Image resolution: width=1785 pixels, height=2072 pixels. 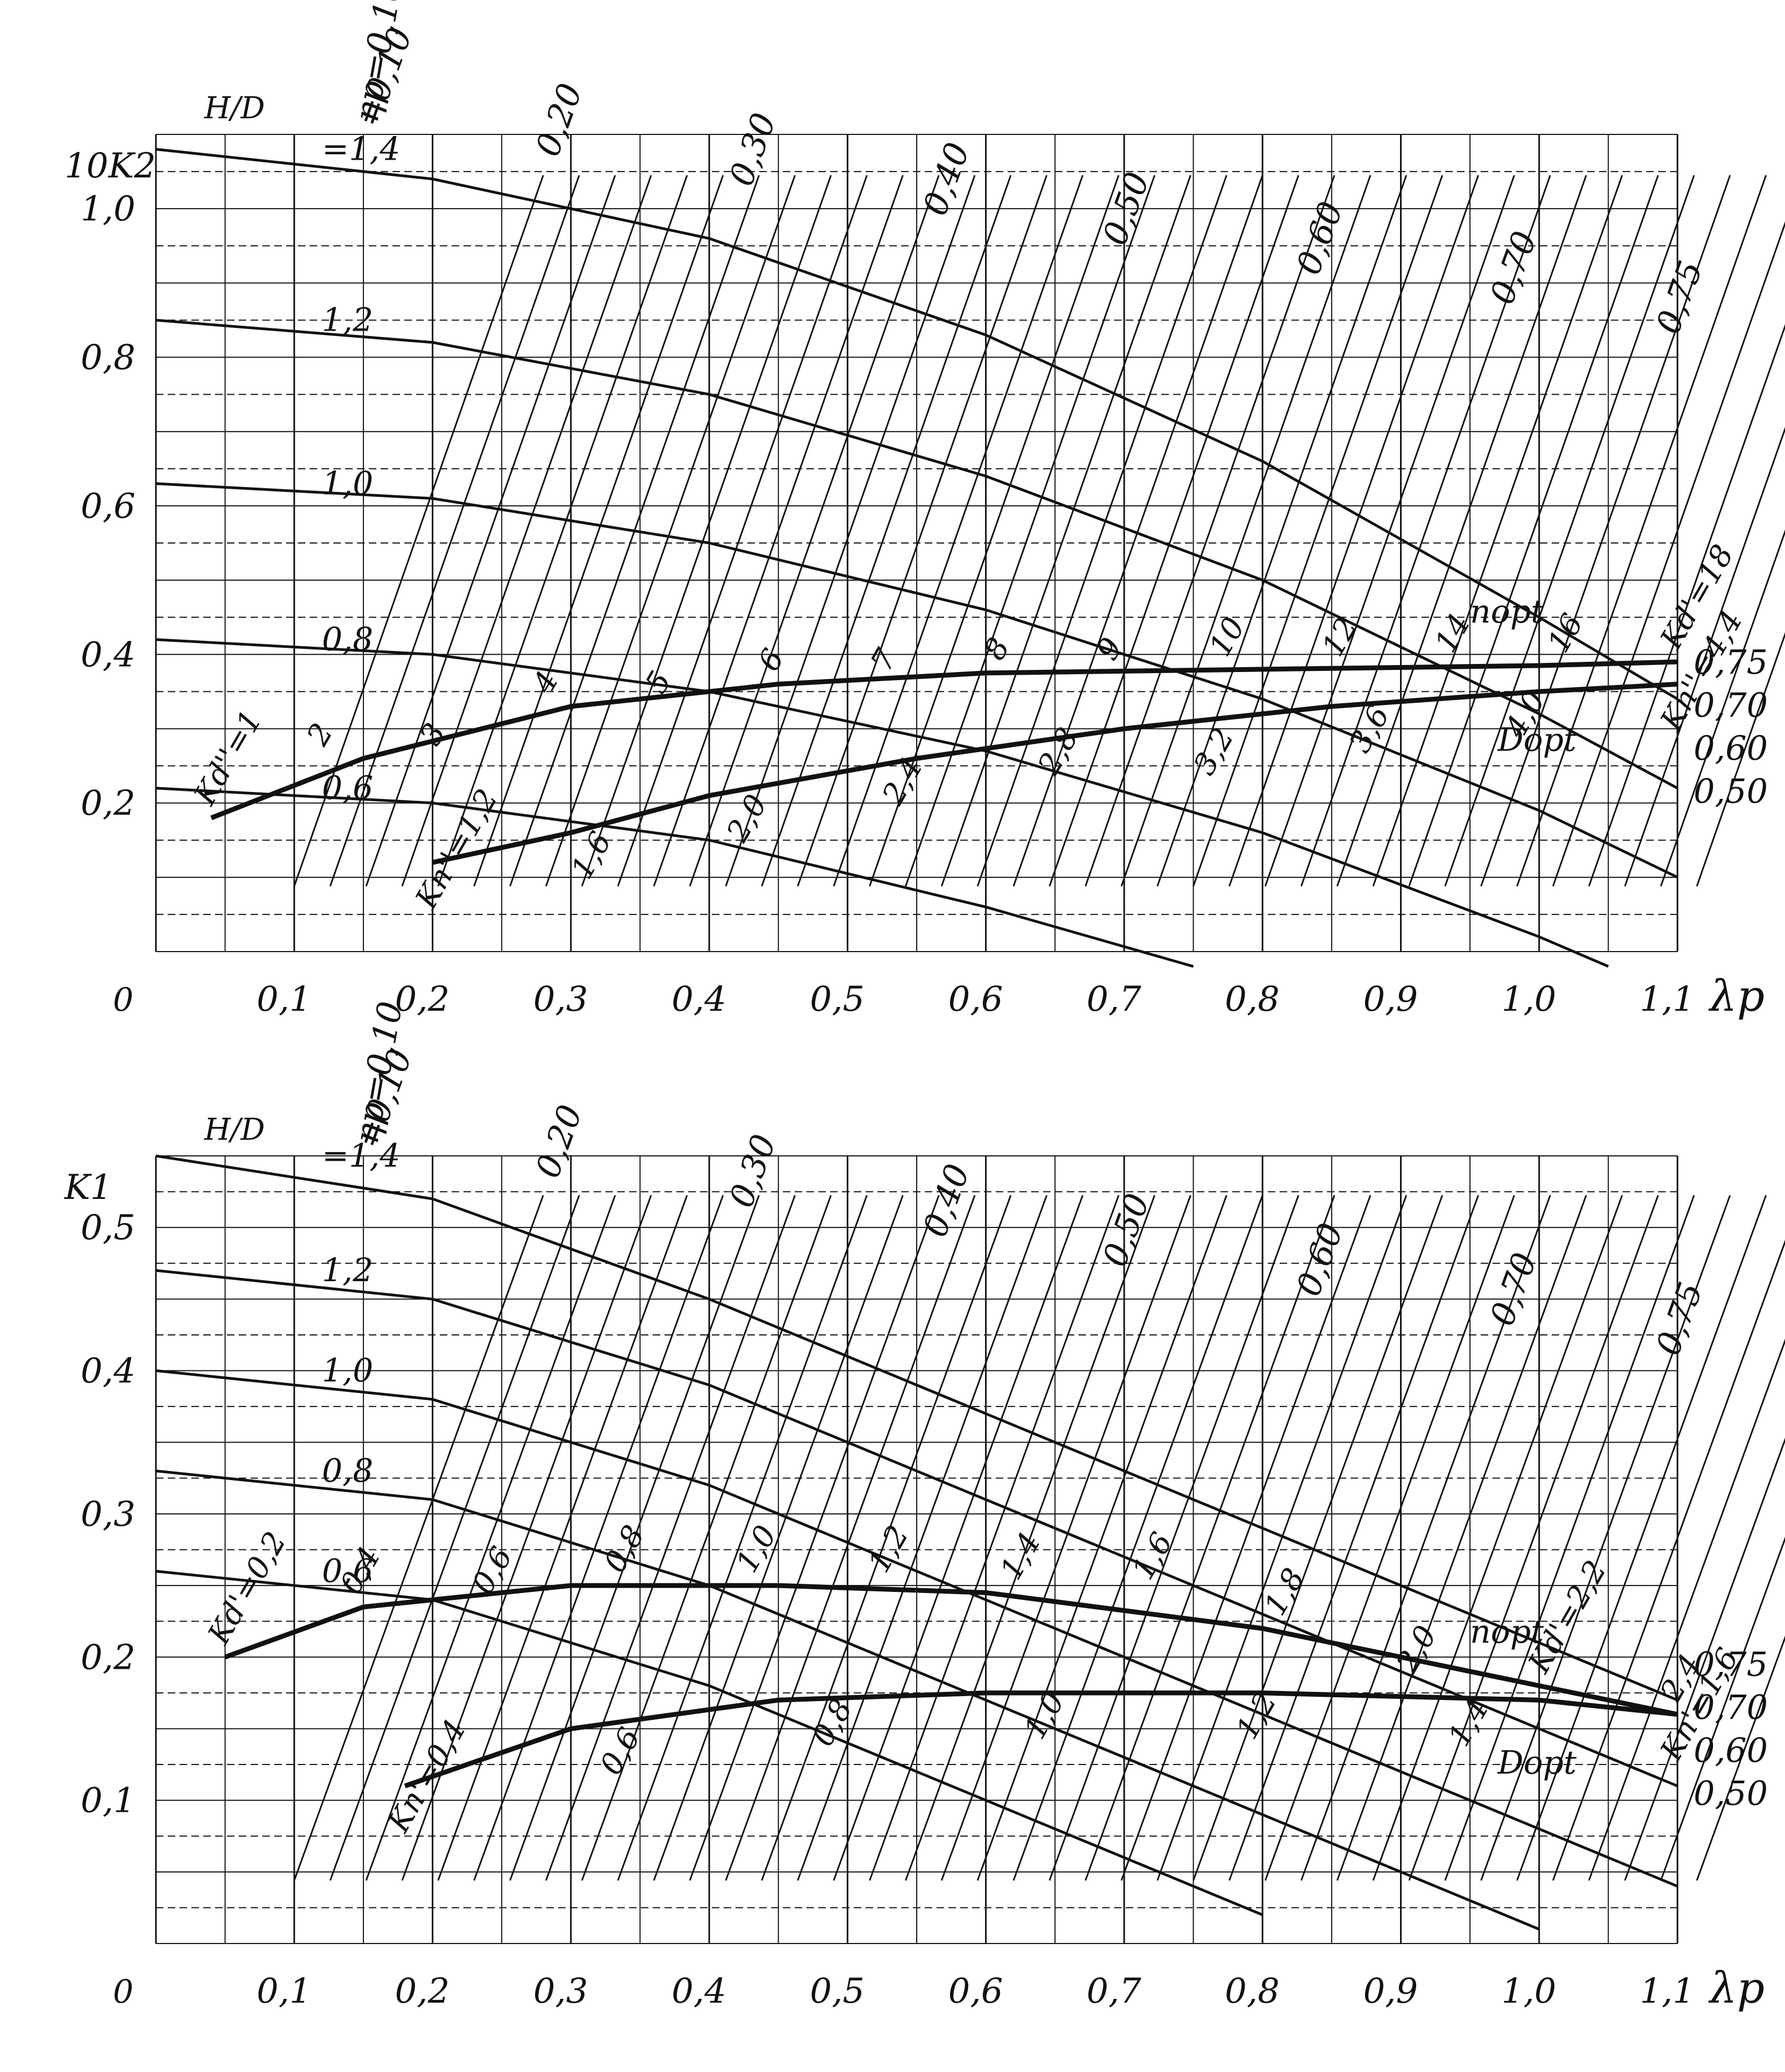 What do you see at coordinates (108, 1514) in the screenshot?
I see `y-tick-label: 0,3` at bounding box center [108, 1514].